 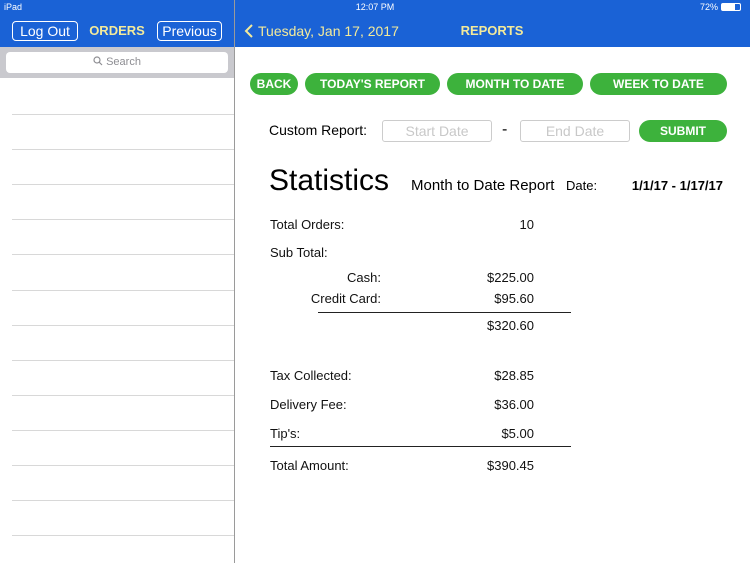 What do you see at coordinates (117, 30) in the screenshot?
I see `nav-title: ORDERS` at bounding box center [117, 30].